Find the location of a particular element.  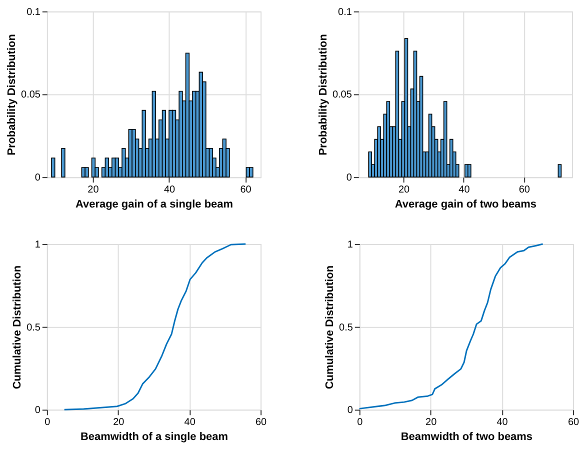

x-axis-title: Beamwidth of a single beam is located at coordinates (154, 437).